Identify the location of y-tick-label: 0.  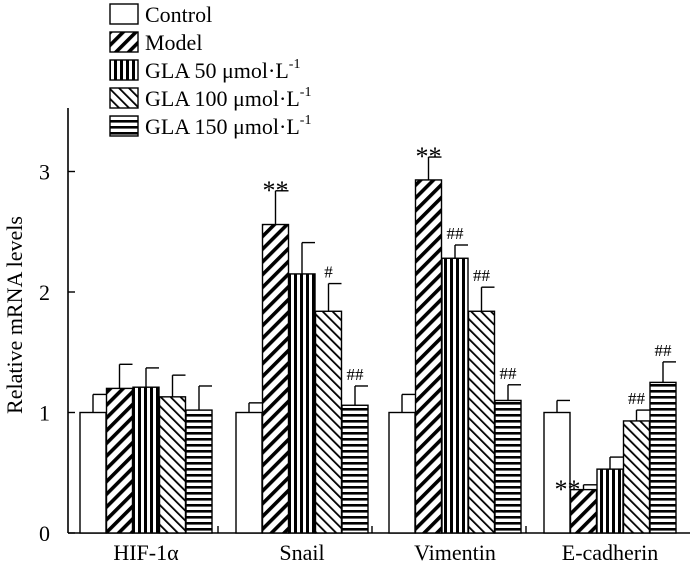
(44, 533).